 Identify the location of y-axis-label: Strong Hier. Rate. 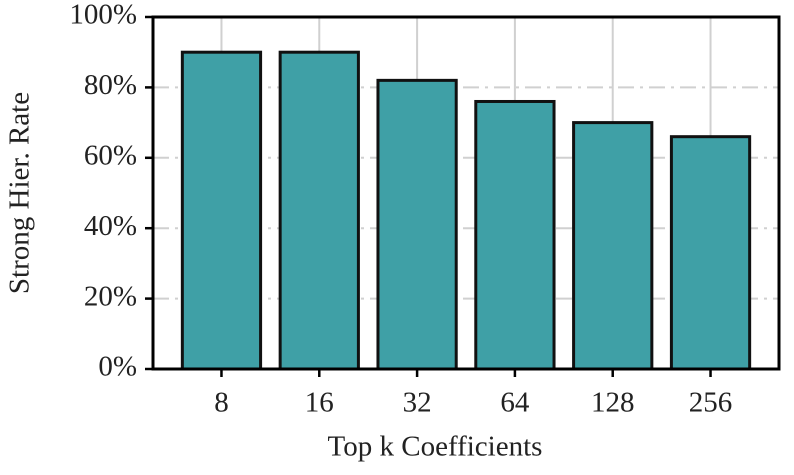
(20, 193).